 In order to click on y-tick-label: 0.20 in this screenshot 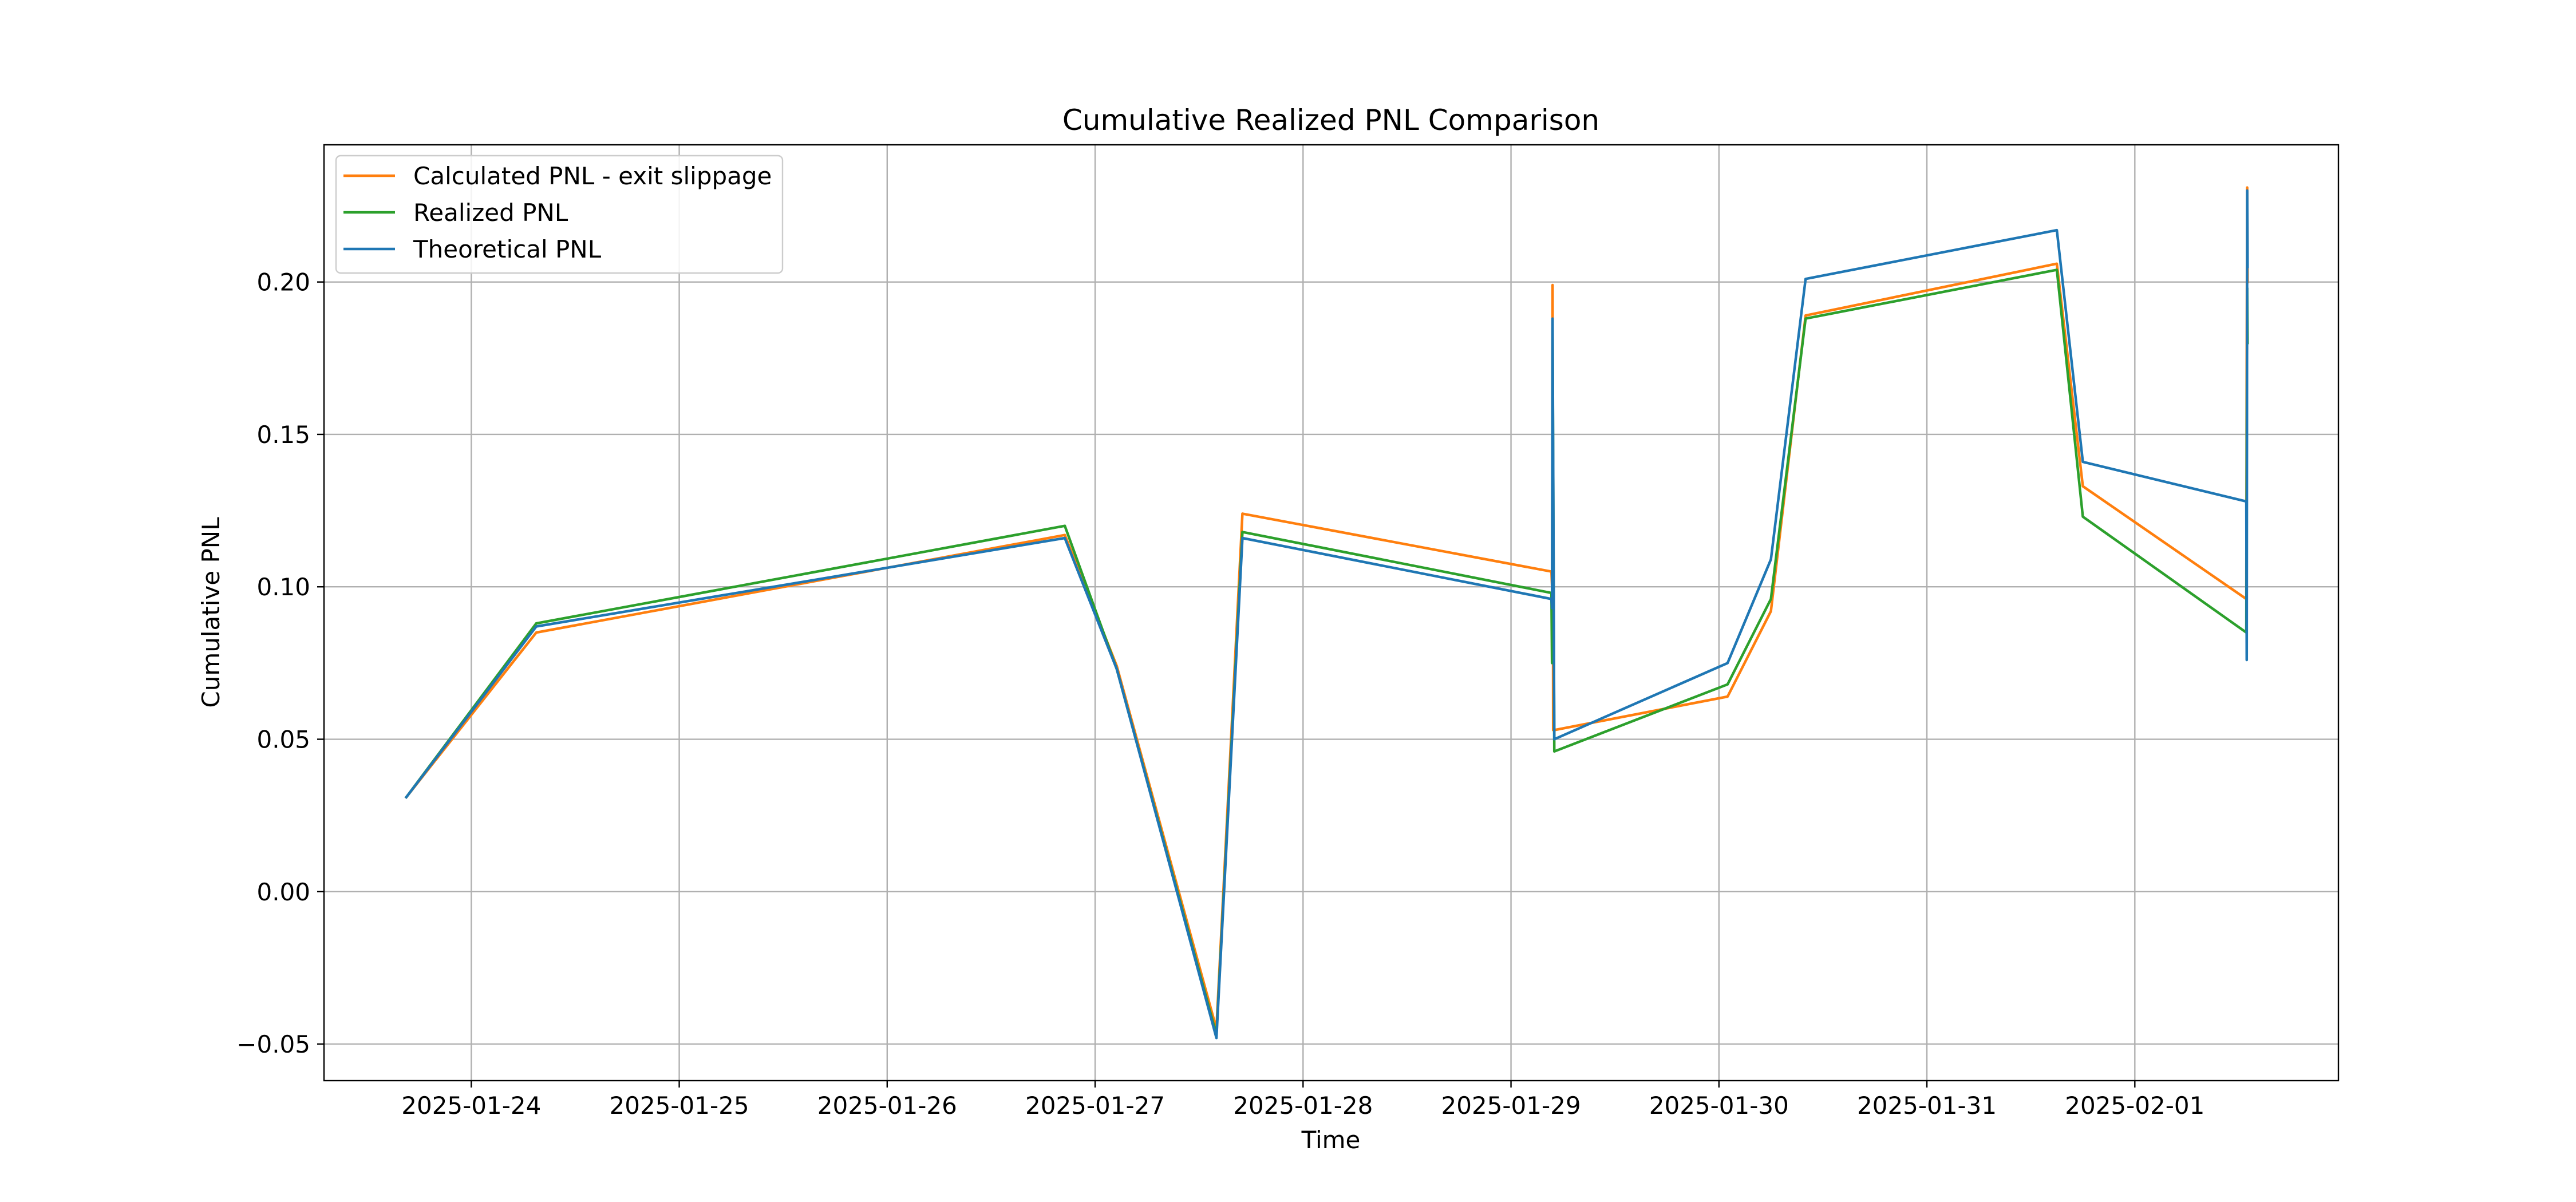, I will do `click(283, 282)`.